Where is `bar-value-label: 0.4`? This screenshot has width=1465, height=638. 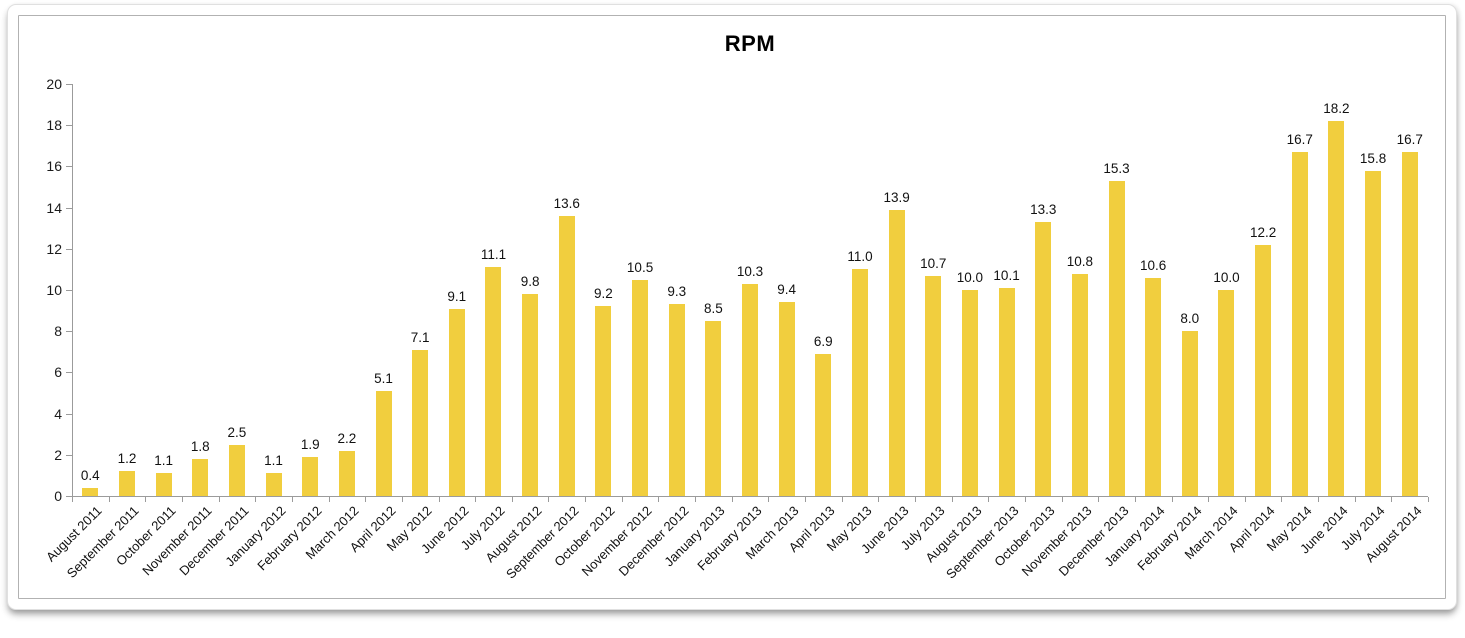
bar-value-label: 0.4 is located at coordinates (90, 475).